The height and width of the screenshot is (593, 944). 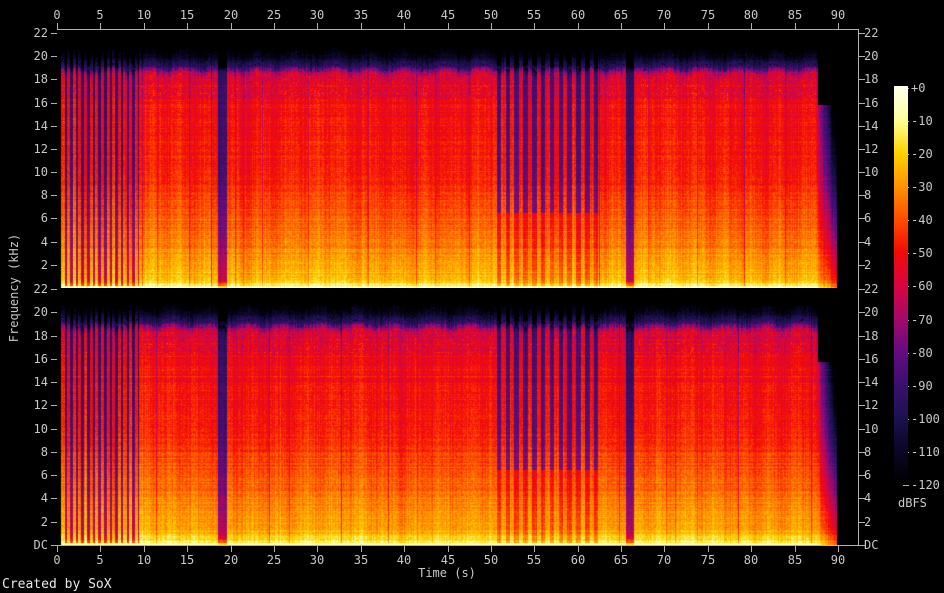 What do you see at coordinates (491, 15) in the screenshot?
I see `time-tick-label-top: 50` at bounding box center [491, 15].